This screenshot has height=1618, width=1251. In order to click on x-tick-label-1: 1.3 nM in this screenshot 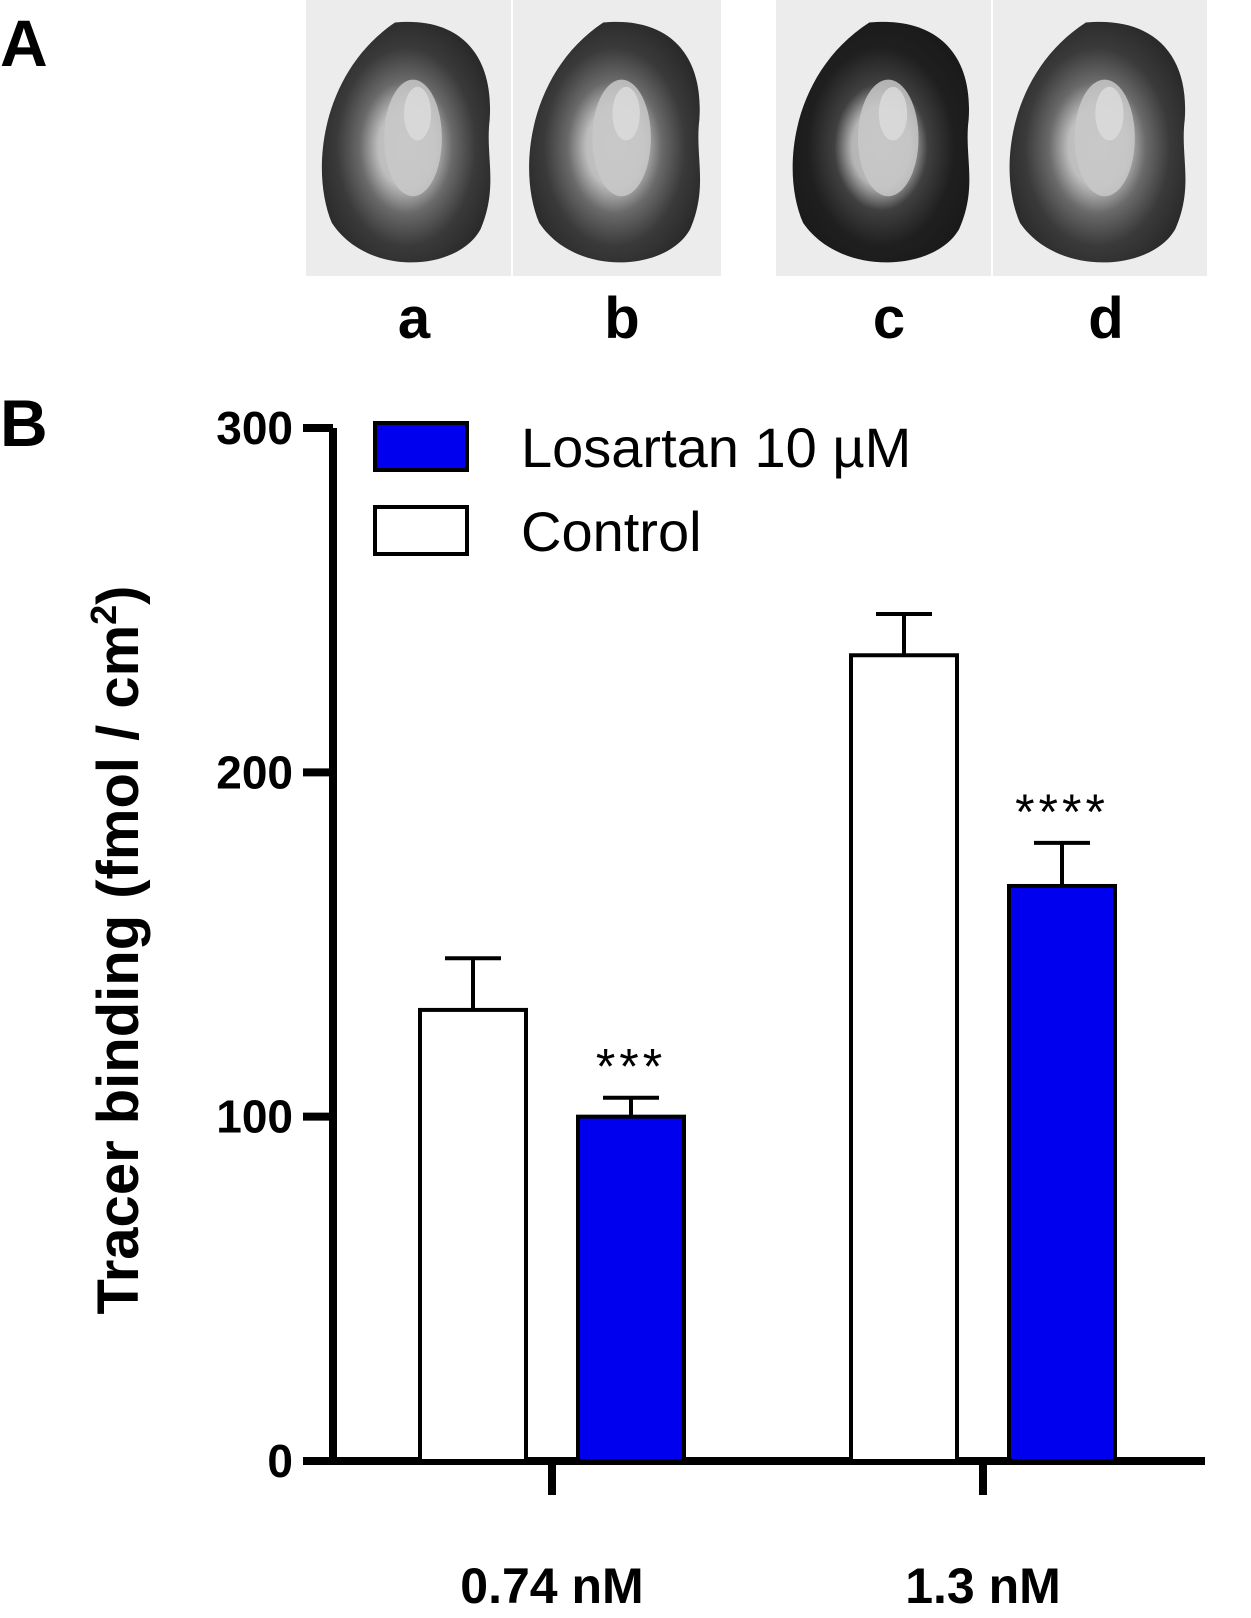, I will do `click(983, 1586)`.